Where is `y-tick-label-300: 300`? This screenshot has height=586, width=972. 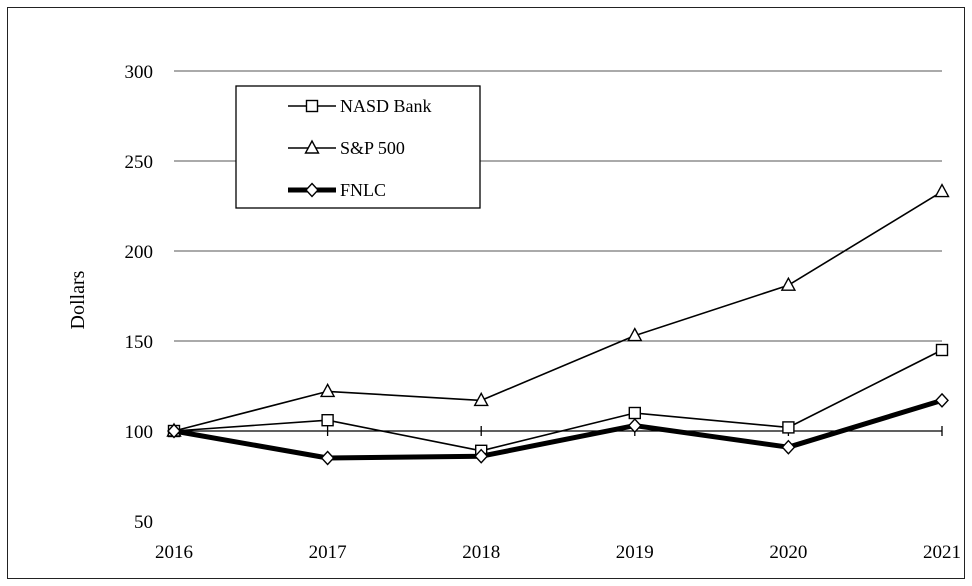 y-tick-label-300: 300 is located at coordinates (139, 72).